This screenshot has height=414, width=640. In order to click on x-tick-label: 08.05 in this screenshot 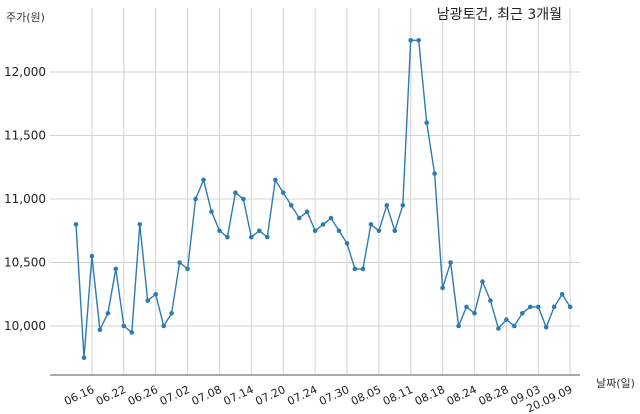, I will do `click(366, 395)`.